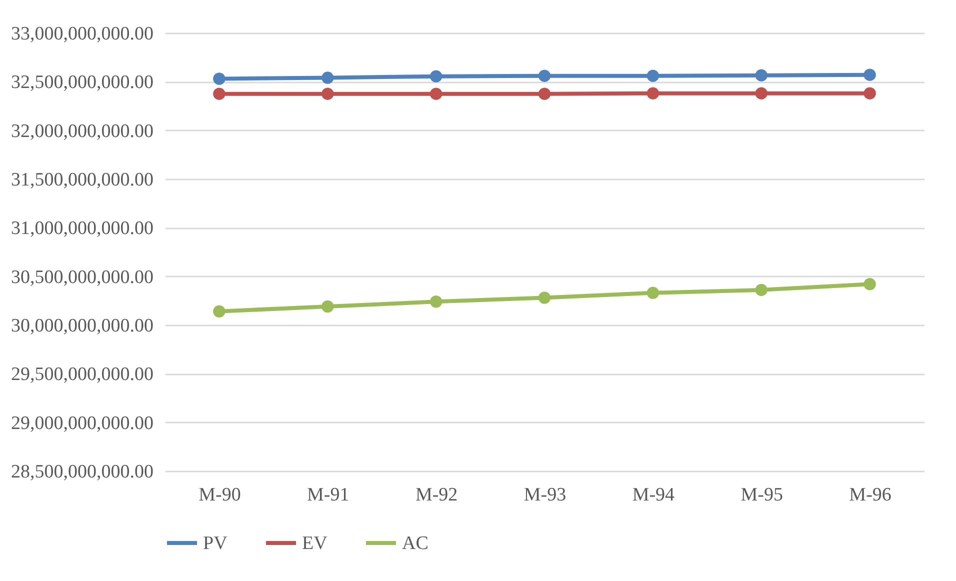 Image resolution: width=956 pixels, height=581 pixels. What do you see at coordinates (82, 375) in the screenshot?
I see `y-tick-label: 29,500,000,000.00` at bounding box center [82, 375].